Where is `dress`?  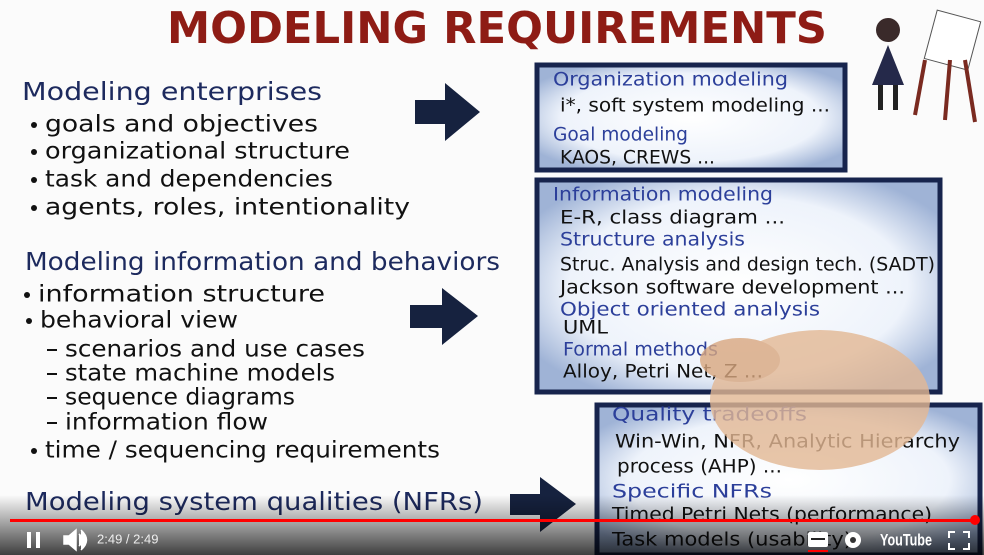
dress is located at coordinates (888, 65).